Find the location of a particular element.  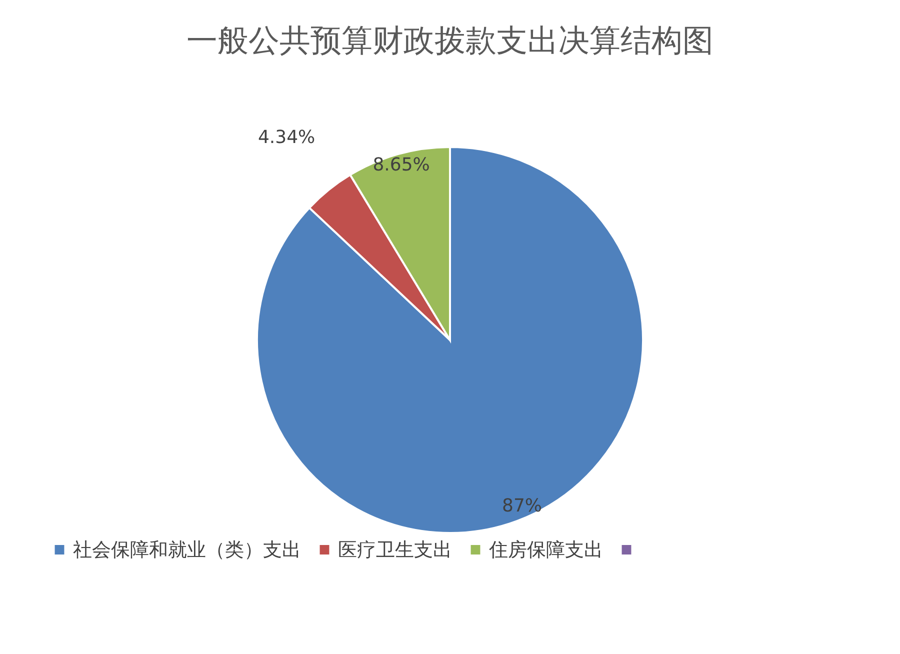

legend-label: 社会保障和就业（类）支出 is located at coordinates (187, 549).